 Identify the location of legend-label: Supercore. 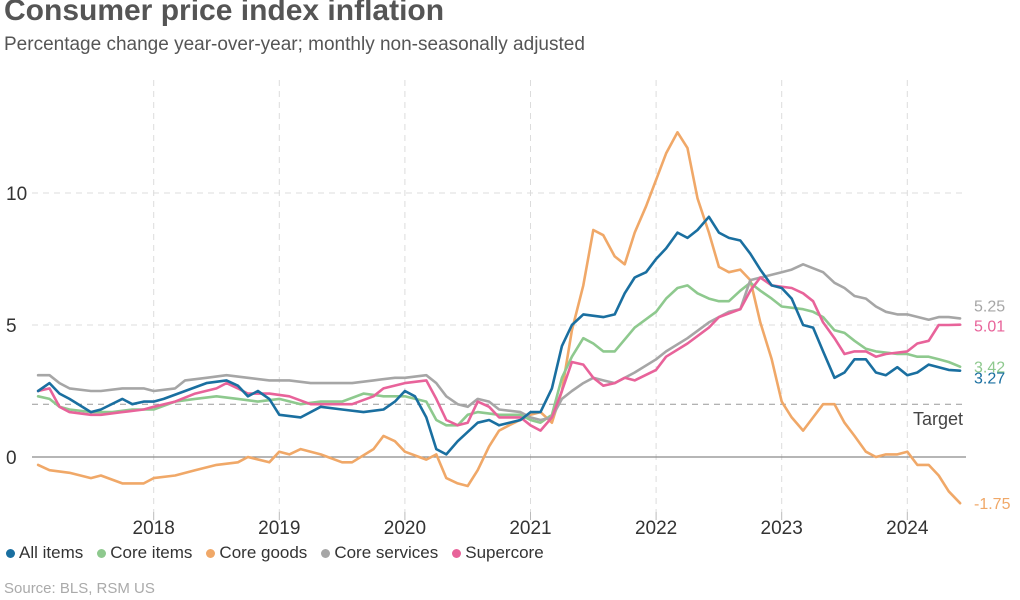
(504, 552).